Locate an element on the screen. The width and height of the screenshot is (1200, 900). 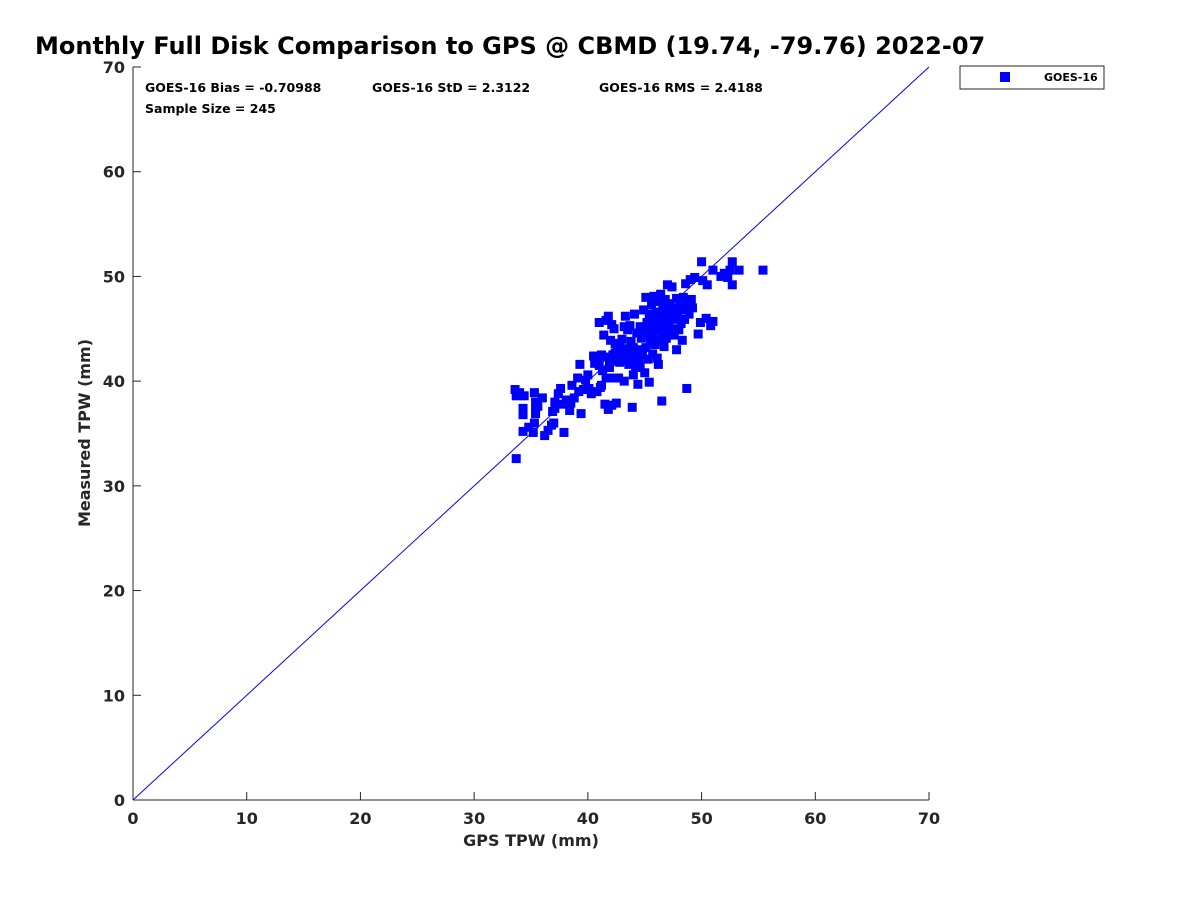
x-axis-label: GPS TPW (mm) is located at coordinates (531, 840).